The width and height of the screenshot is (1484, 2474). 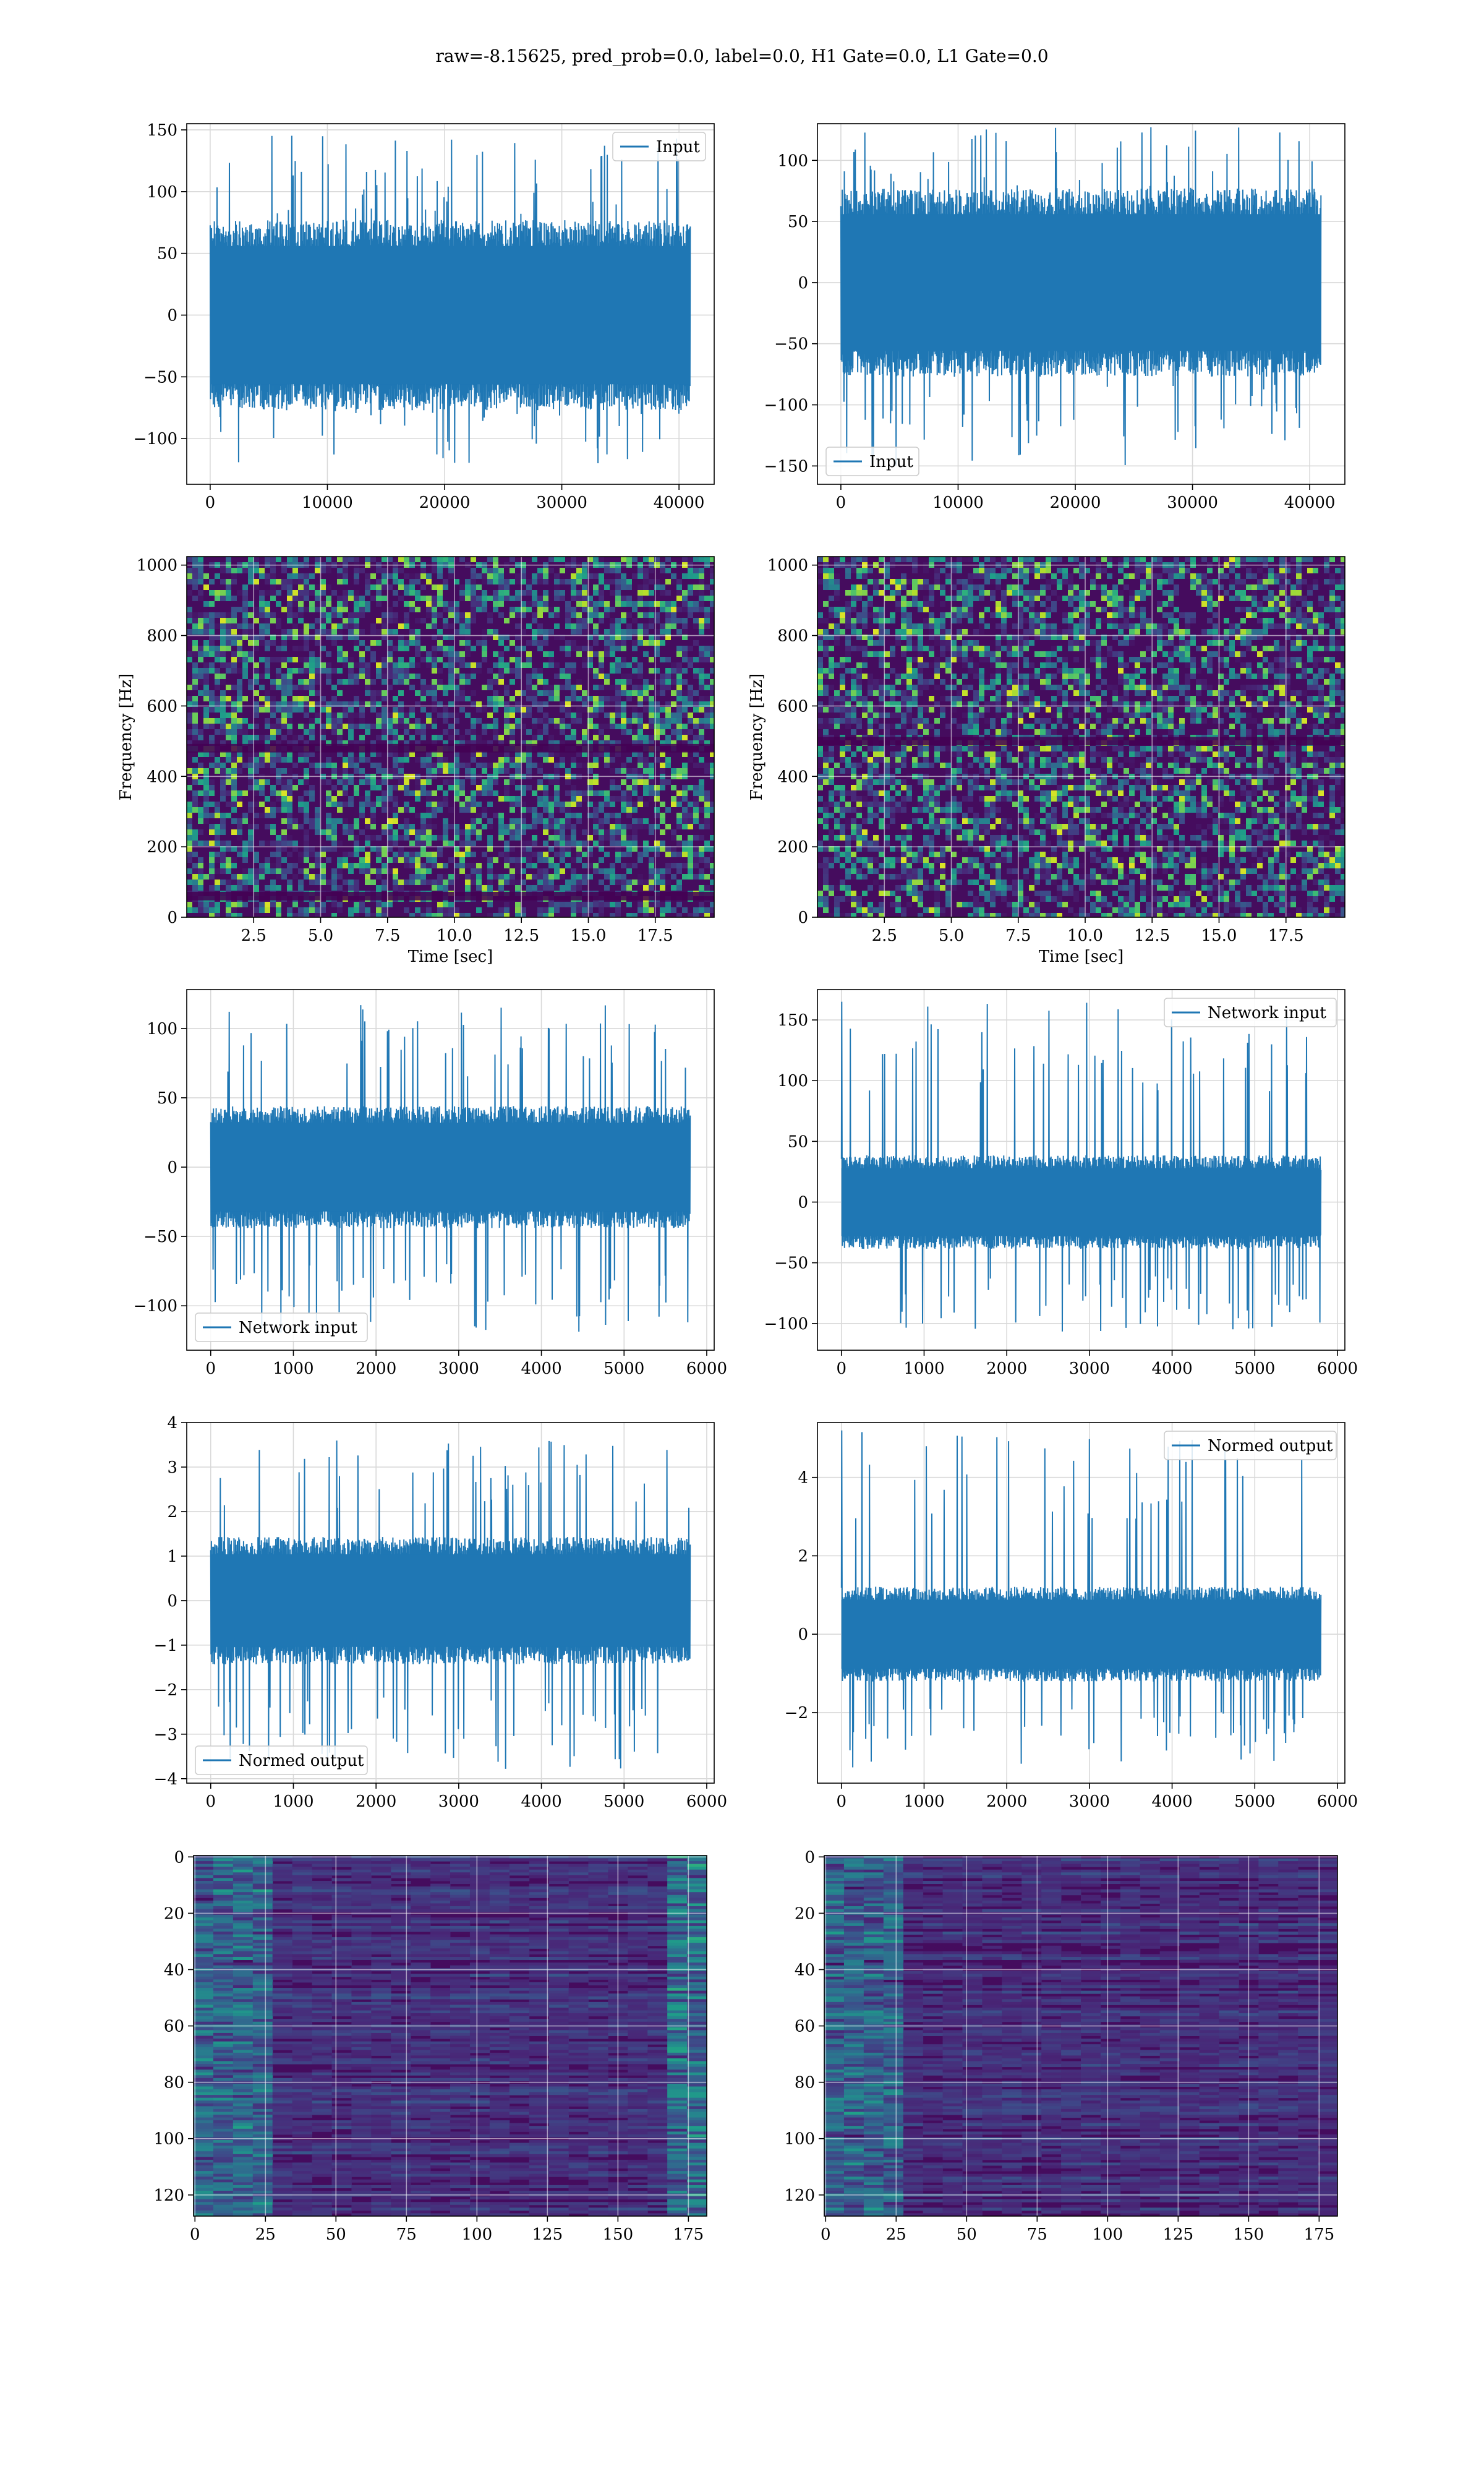 I want to click on x-tick-label: 40000, so click(x=1310, y=503).